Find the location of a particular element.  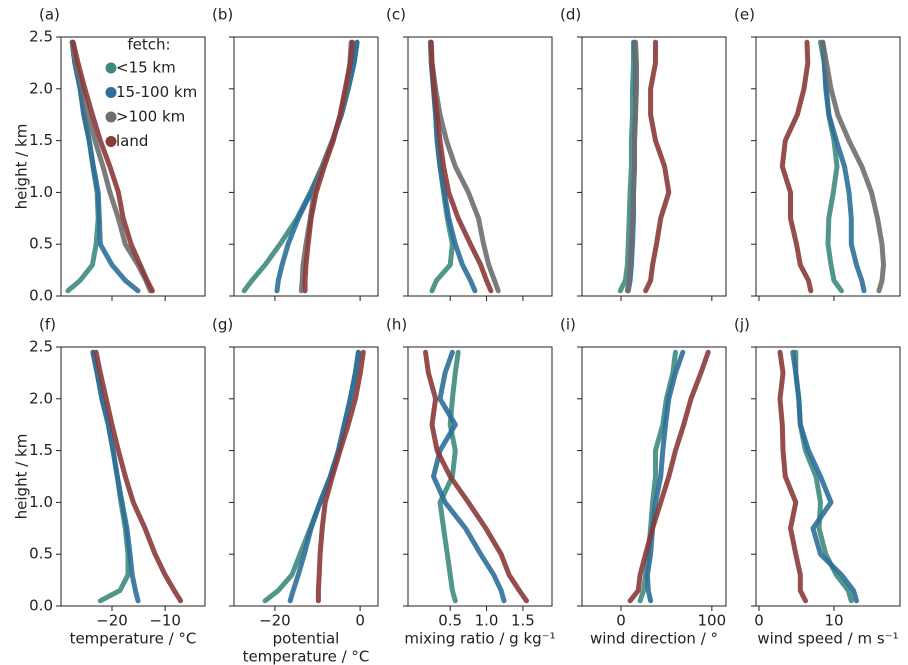

panel-label: (h) is located at coordinates (396, 325).